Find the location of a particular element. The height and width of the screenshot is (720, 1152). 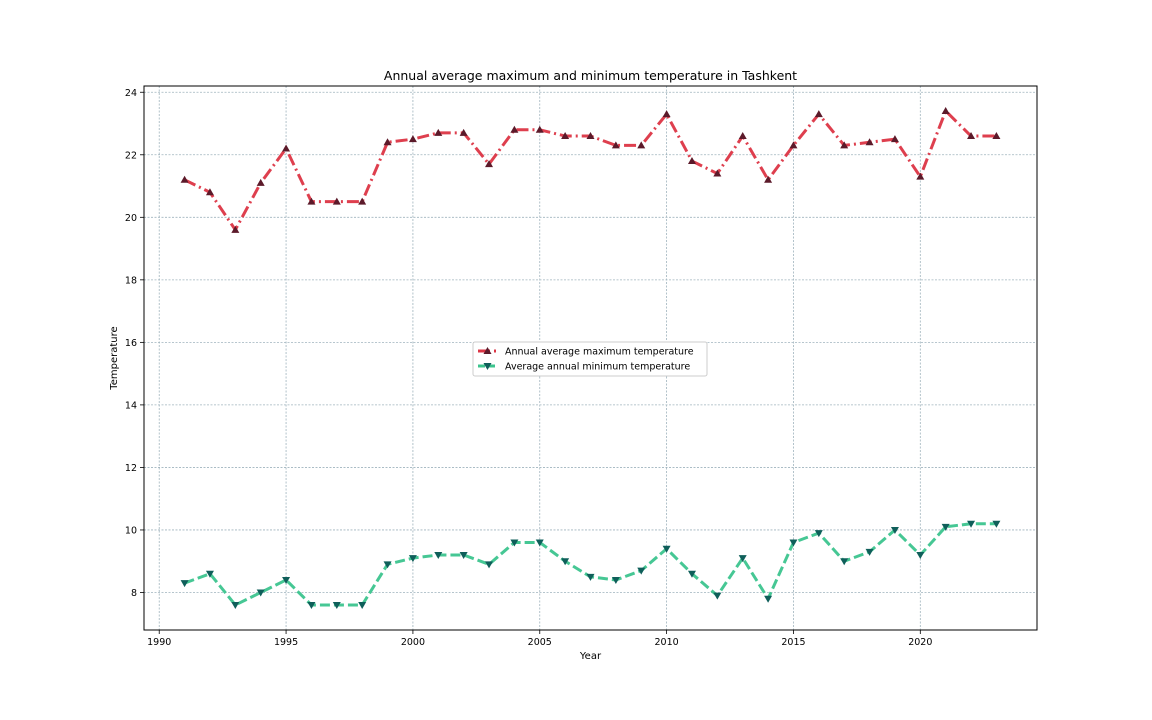

y-tick-label: 10 is located at coordinates (131, 530).